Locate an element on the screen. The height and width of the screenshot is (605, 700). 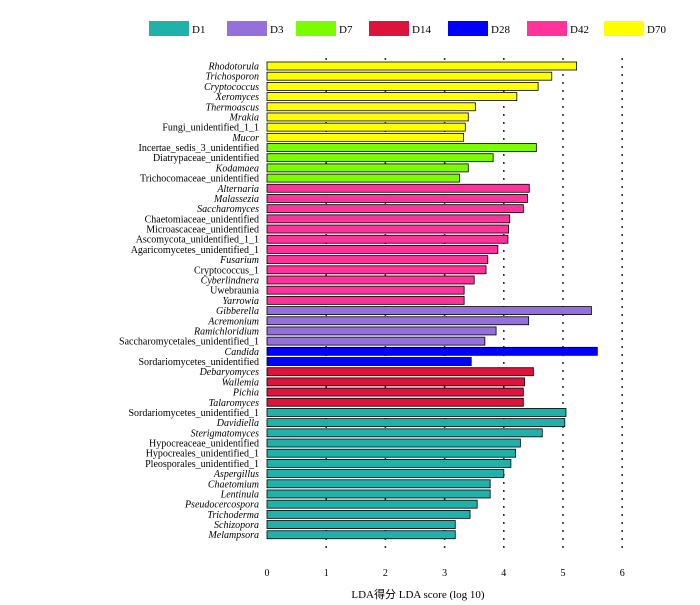
category-label: Mucor is located at coordinates (245, 138).